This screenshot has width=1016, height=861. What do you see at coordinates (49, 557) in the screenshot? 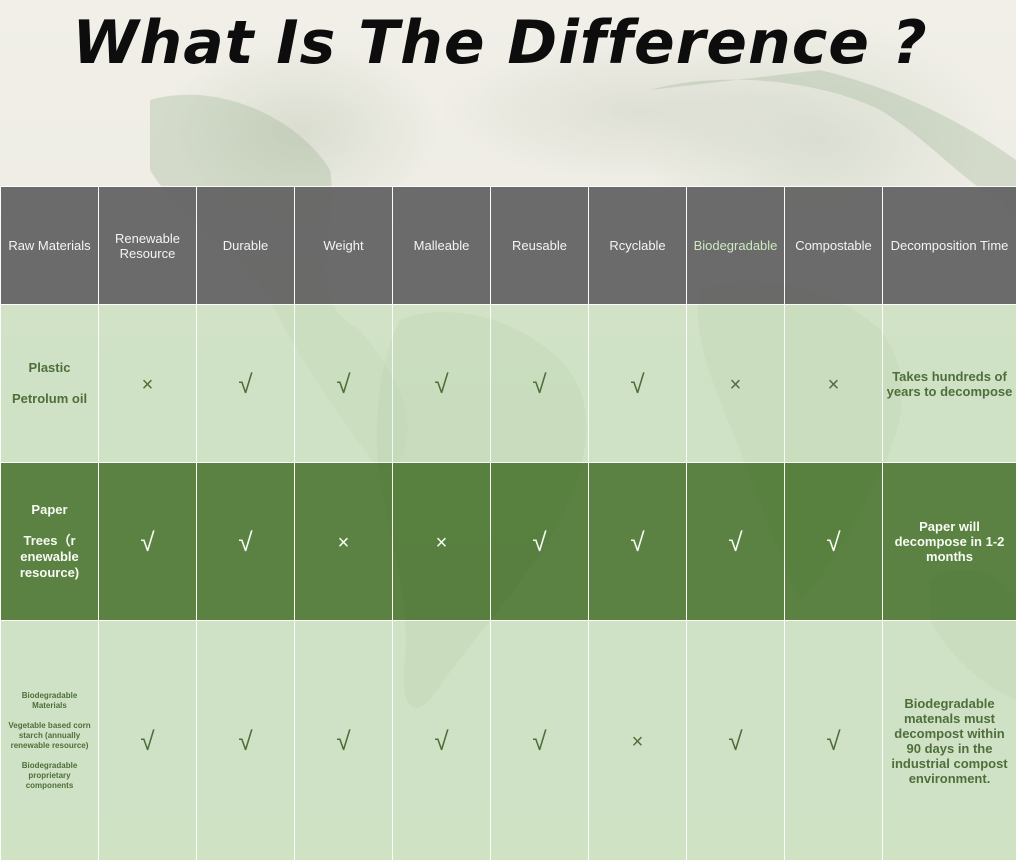
I see `raw-material-source: Trees（r enewable resource)` at bounding box center [49, 557].